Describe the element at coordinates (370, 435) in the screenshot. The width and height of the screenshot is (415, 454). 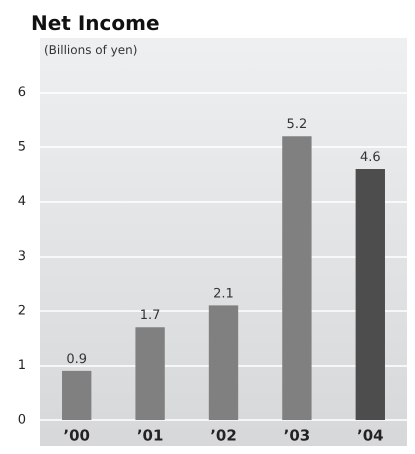
I see `x-tick-label: ’04` at that location.